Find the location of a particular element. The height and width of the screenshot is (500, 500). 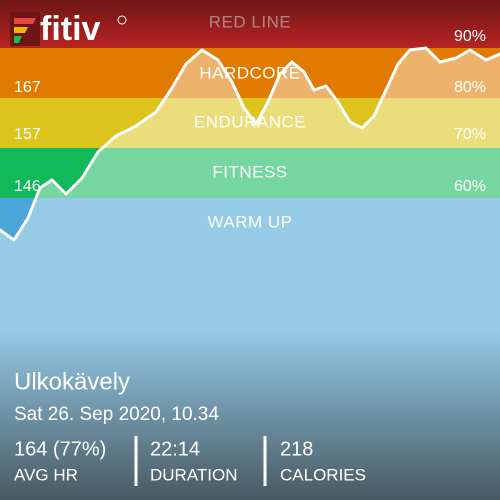

zone-percent: 80% is located at coordinates (470, 87).